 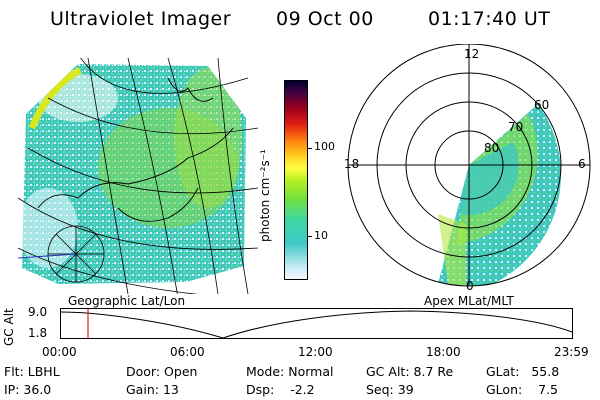 What do you see at coordinates (152, 389) in the screenshot?
I see `info-gain: Gain: 13` at bounding box center [152, 389].